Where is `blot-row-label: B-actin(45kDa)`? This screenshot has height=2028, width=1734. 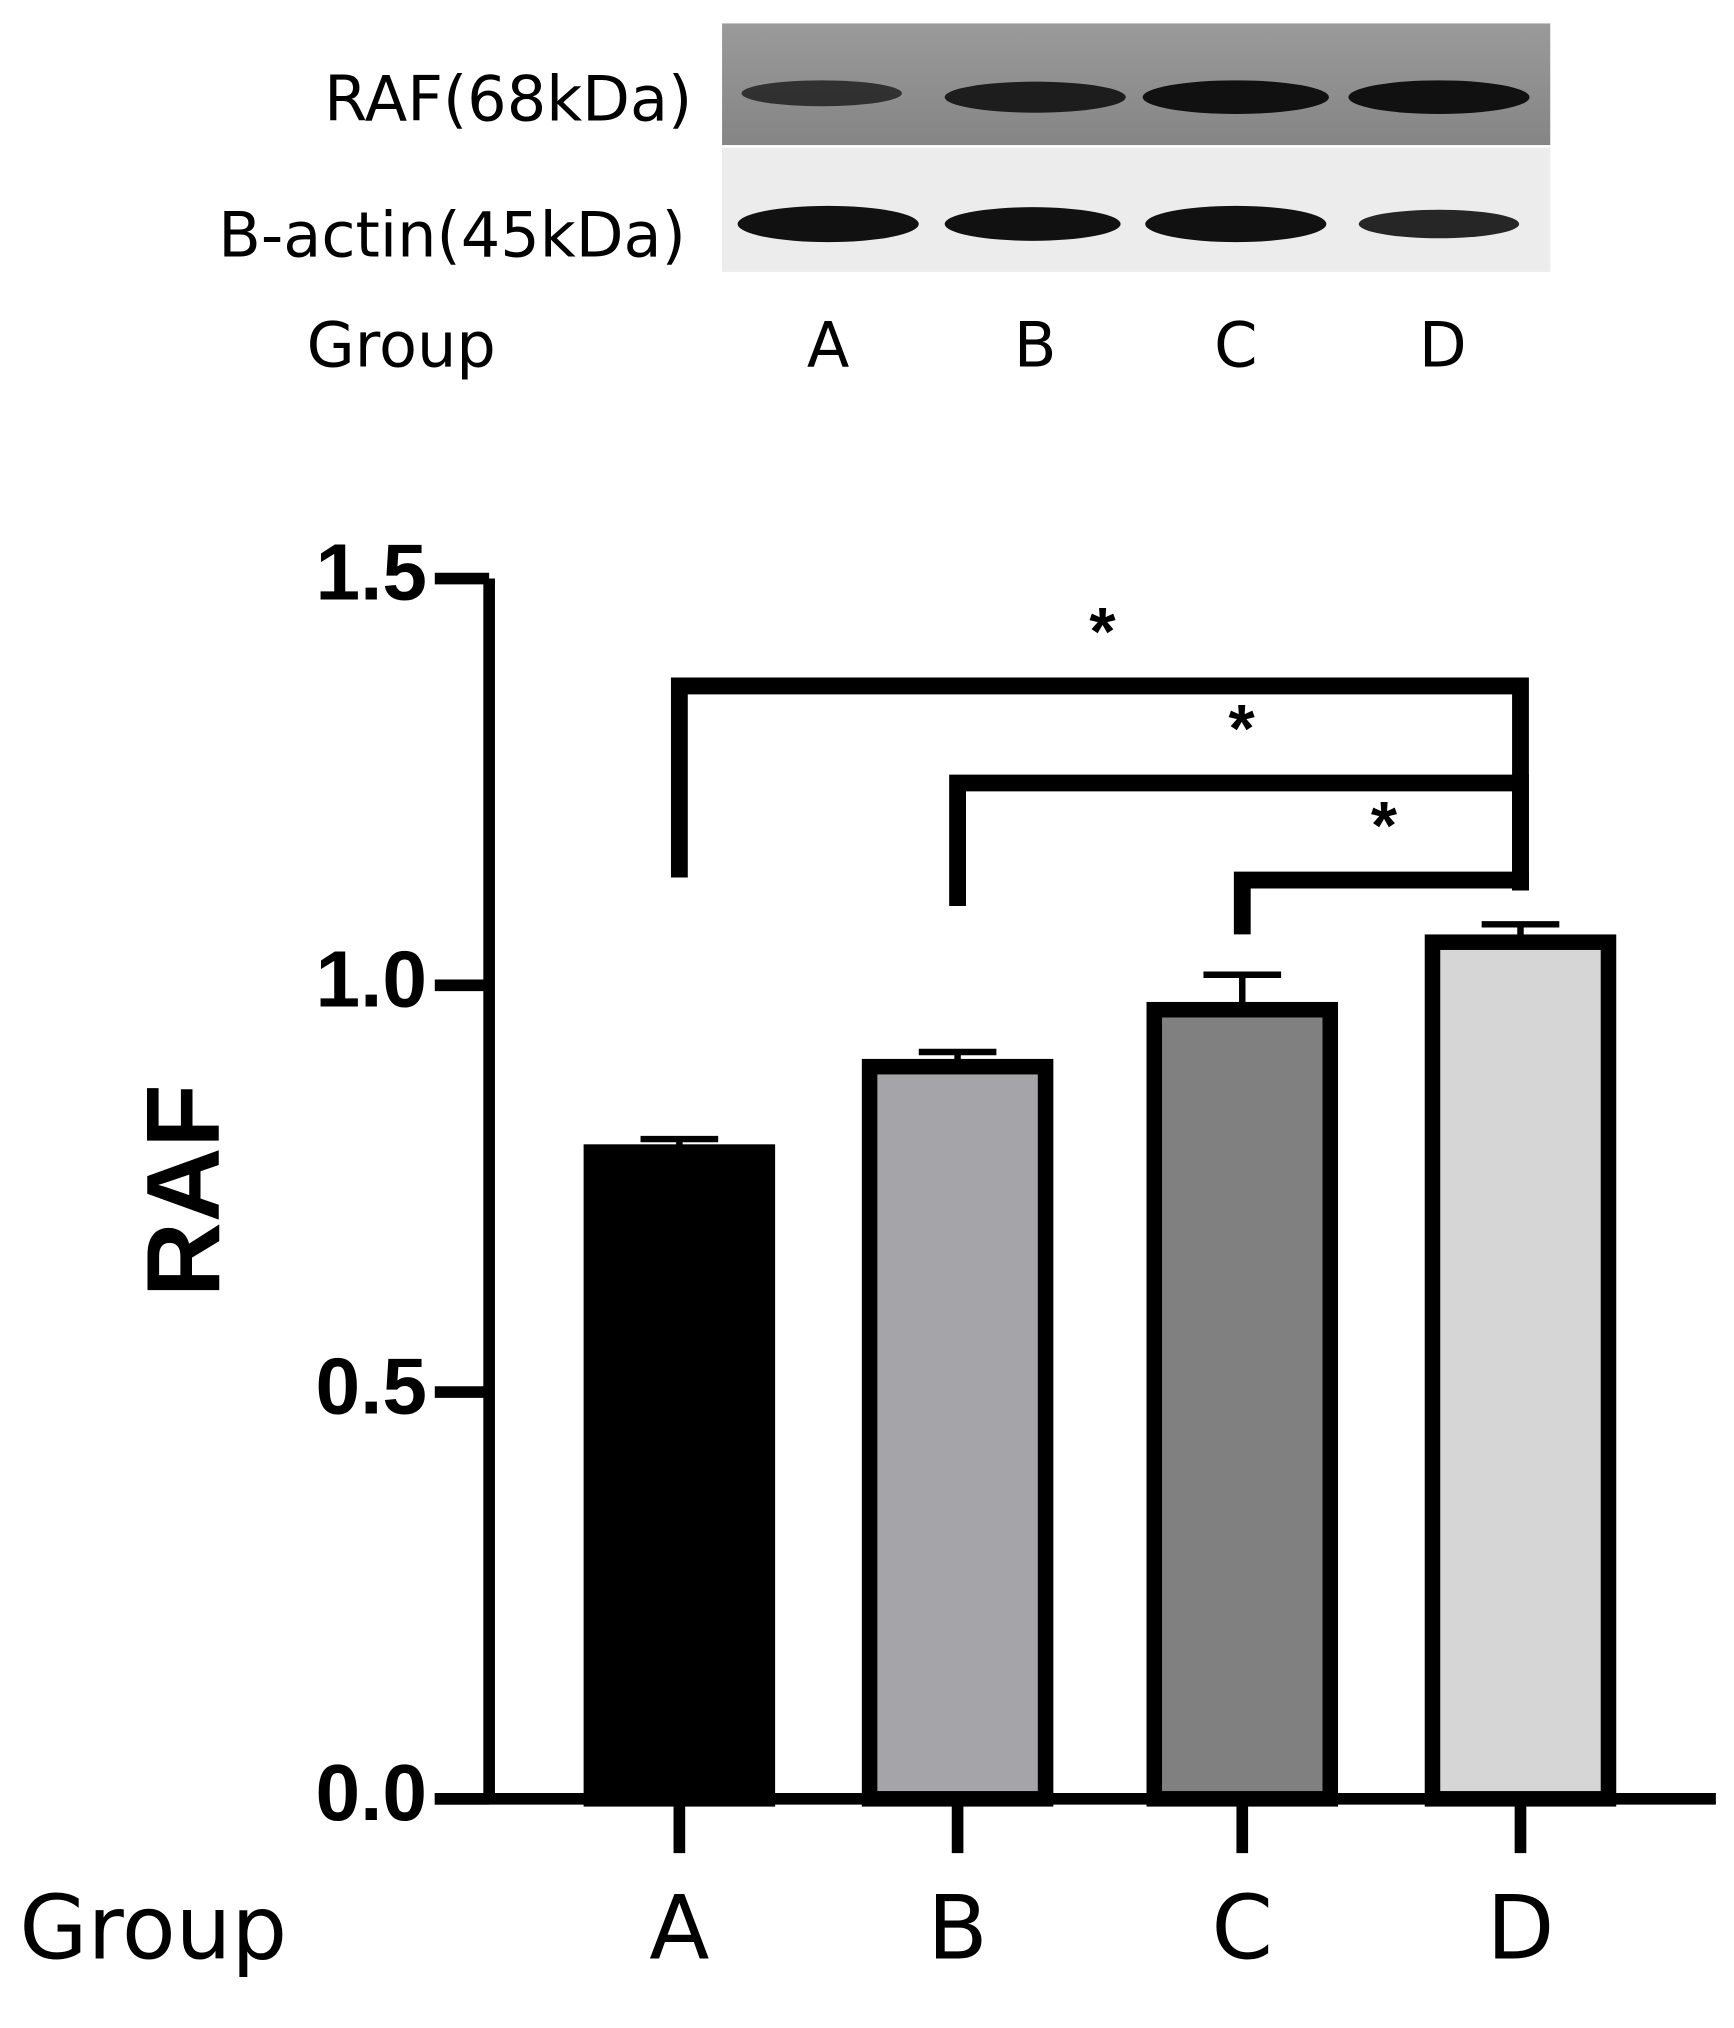
blot-row-label: B-actin(45kDa) is located at coordinates (452, 235).